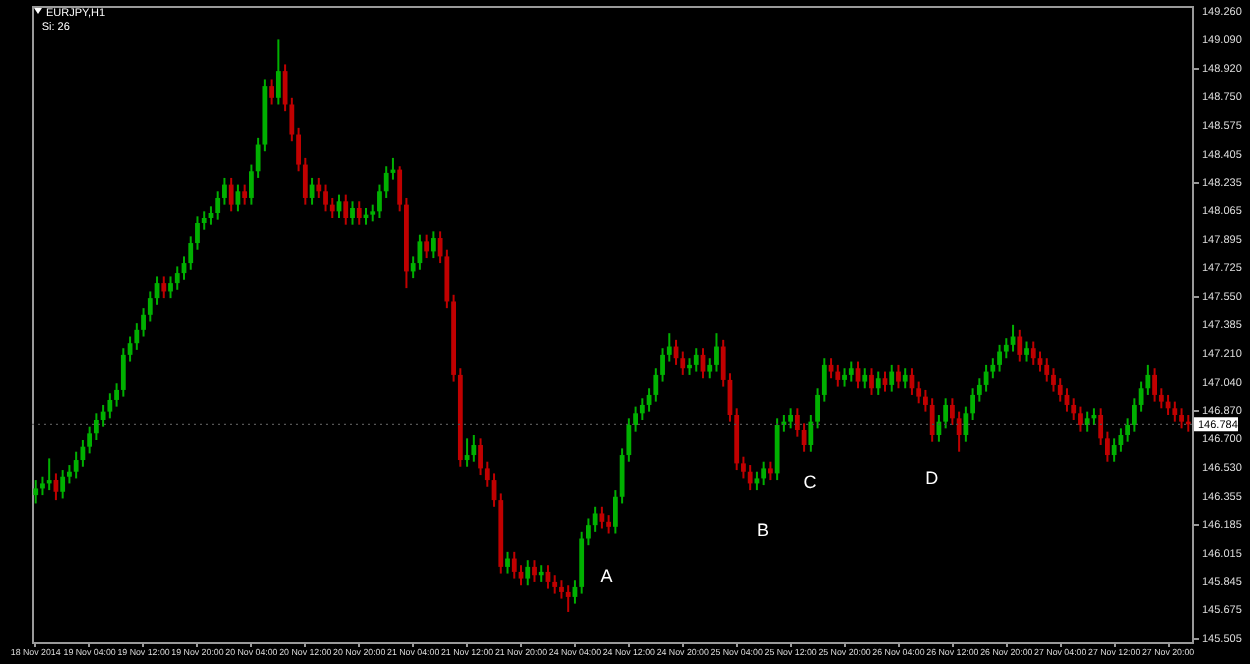  I want to click on annotation: D, so click(932, 478).